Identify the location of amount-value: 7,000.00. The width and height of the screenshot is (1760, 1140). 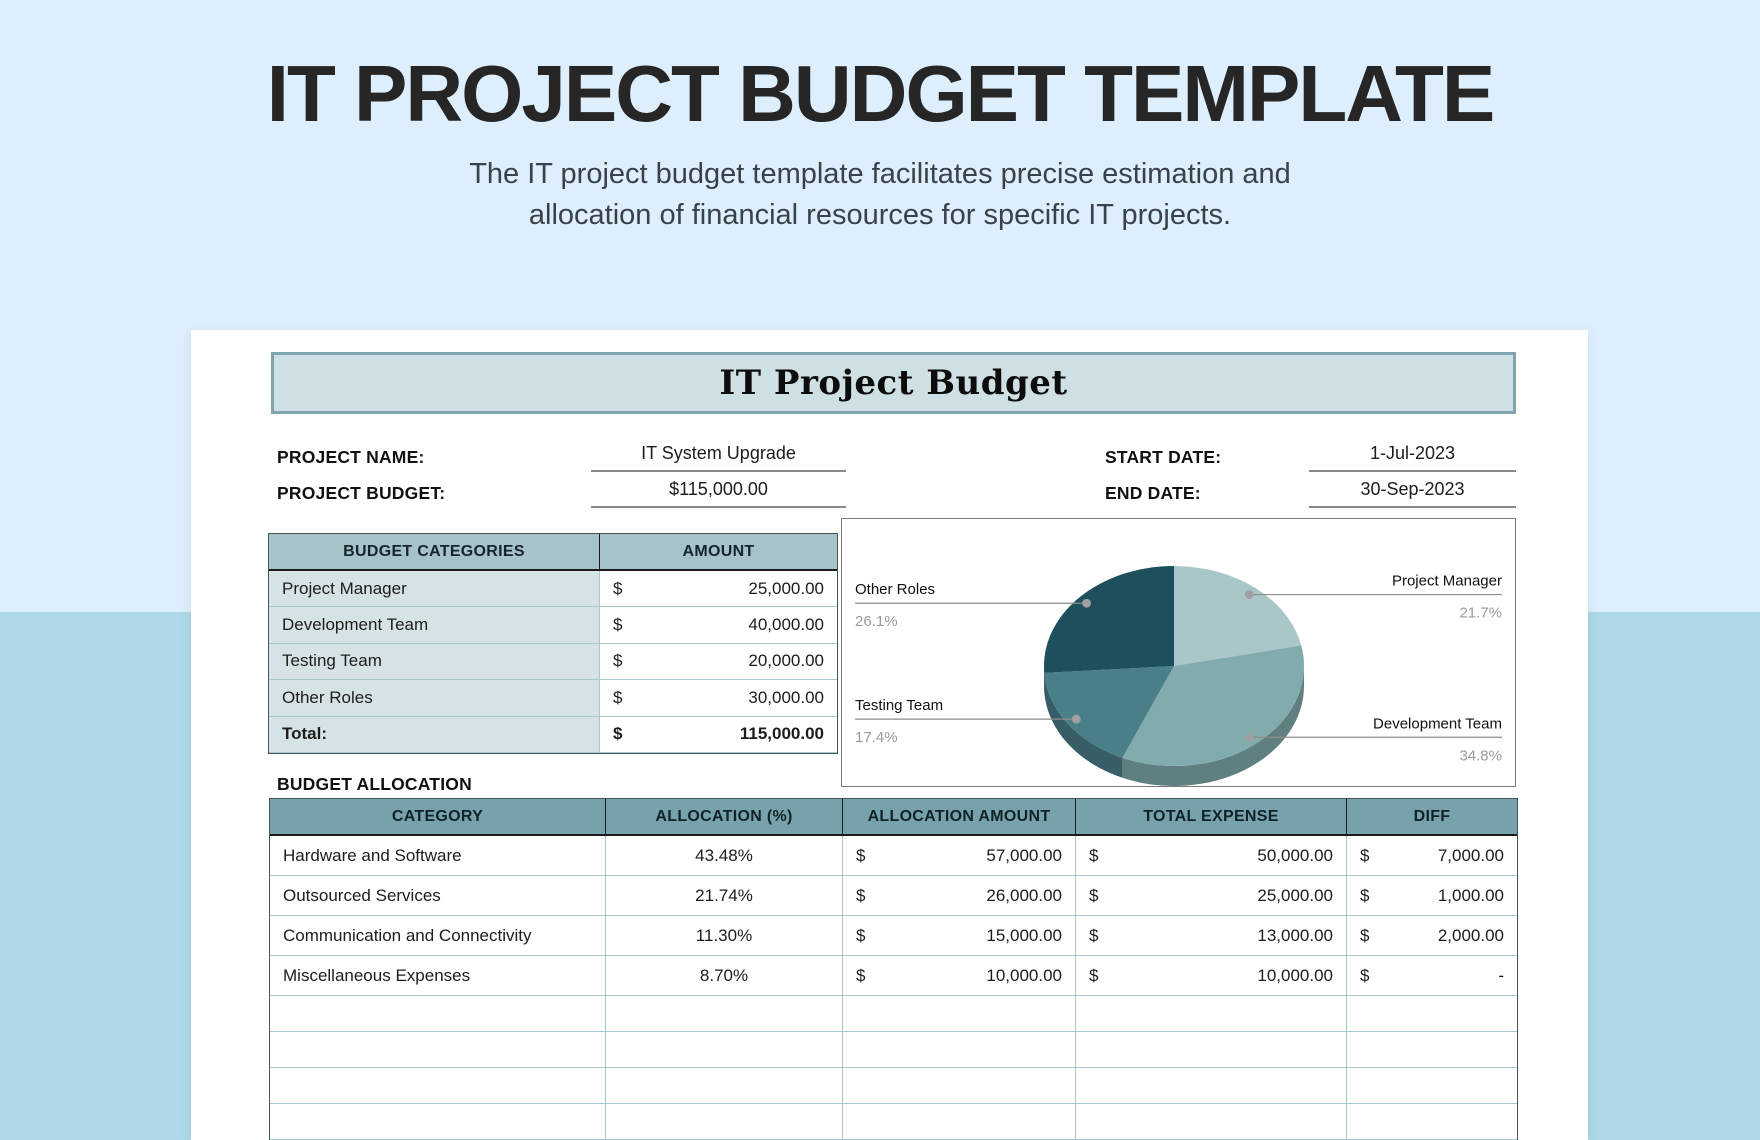
(1470, 855).